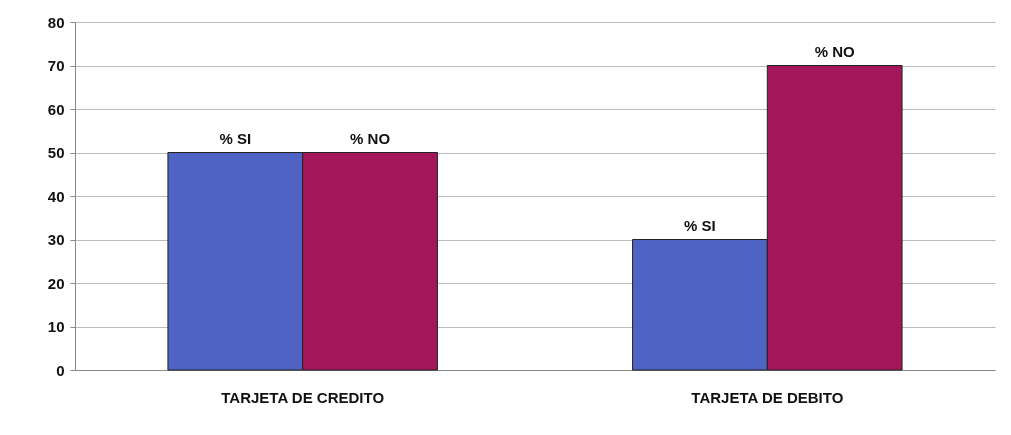 This screenshot has width=1011, height=435. Describe the element at coordinates (60, 370) in the screenshot. I see `y-tick-label: 0` at that location.